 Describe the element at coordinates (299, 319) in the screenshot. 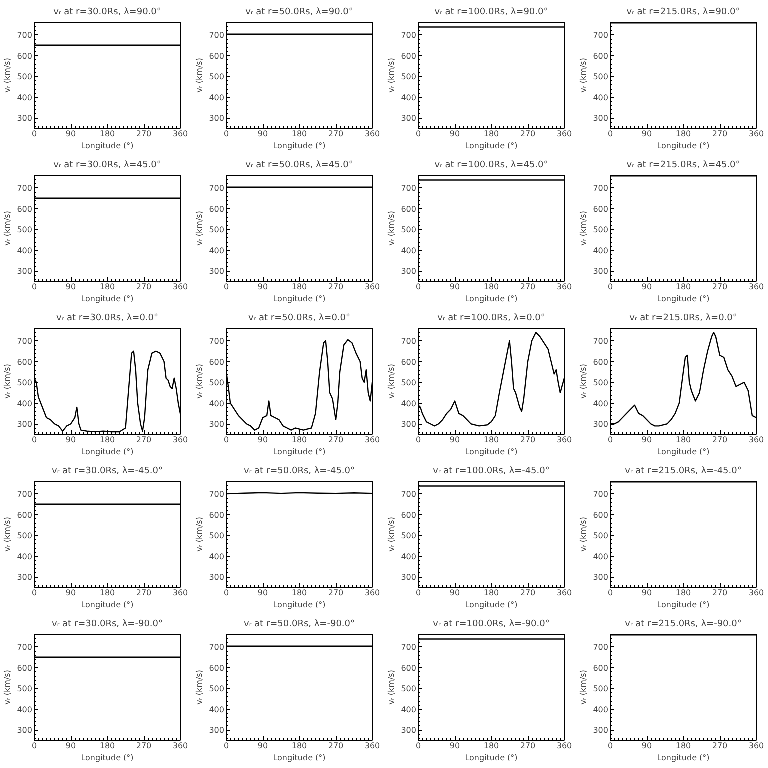

I see `chart-title: vᵣ at r=50.0Rs, λ=0.0°` at that location.